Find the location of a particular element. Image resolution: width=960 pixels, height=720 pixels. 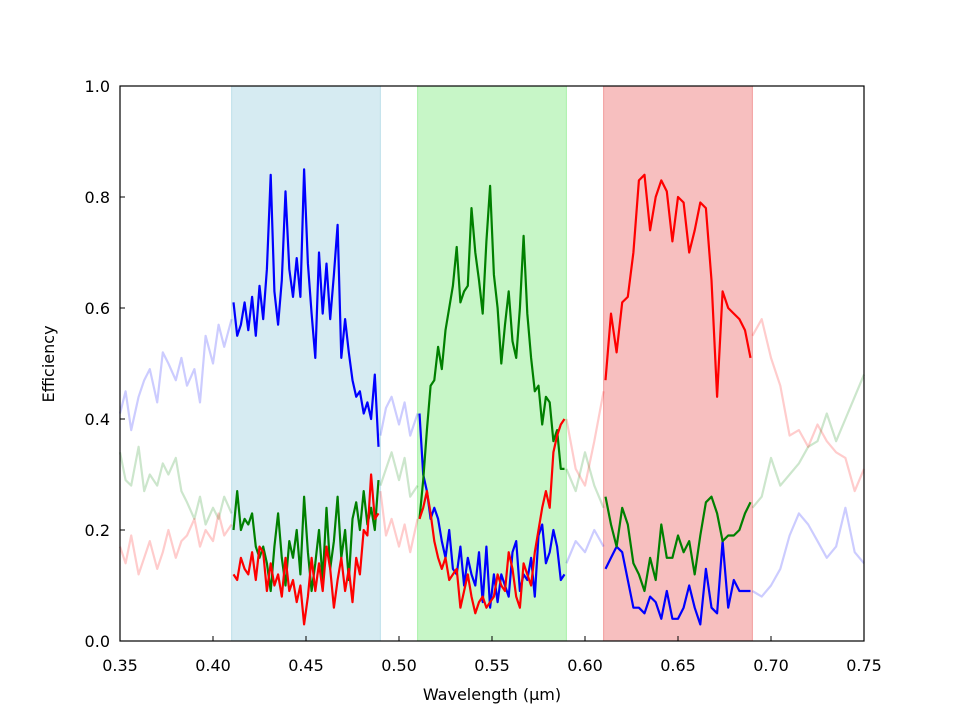

x-tick-label: 0.60 is located at coordinates (585, 665).